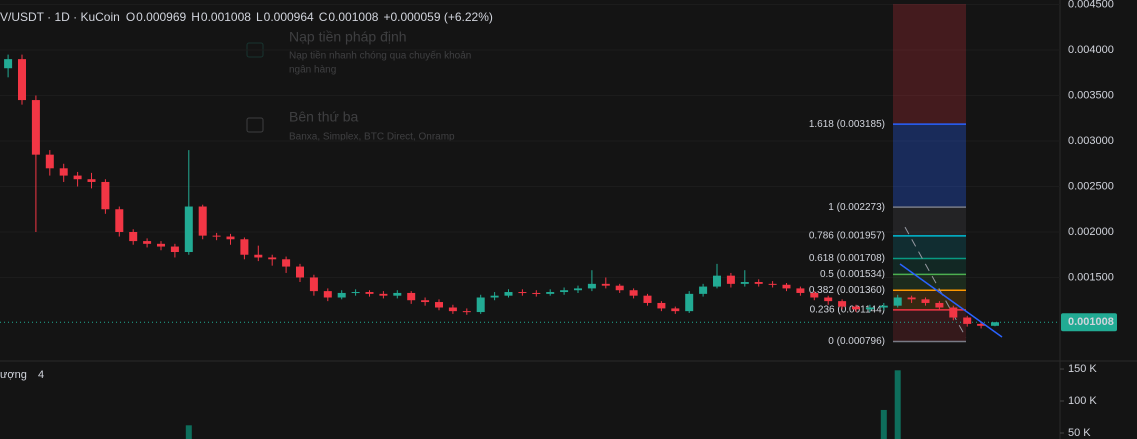 Image resolution: width=1137 pixels, height=439 pixels. Describe the element at coordinates (348, 37) in the screenshot. I see `ghost-title: Nạp tiền pháp định` at that location.